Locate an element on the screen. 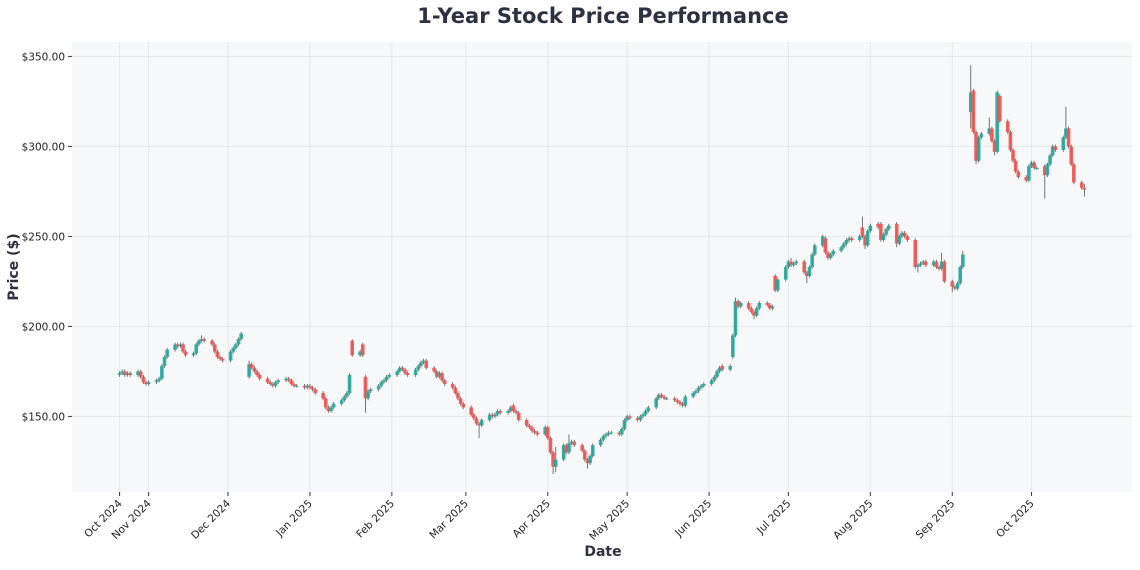 Image resolution: width=1140 pixels, height=570 pixels. y-tick-label: $250.00 is located at coordinates (43, 237).